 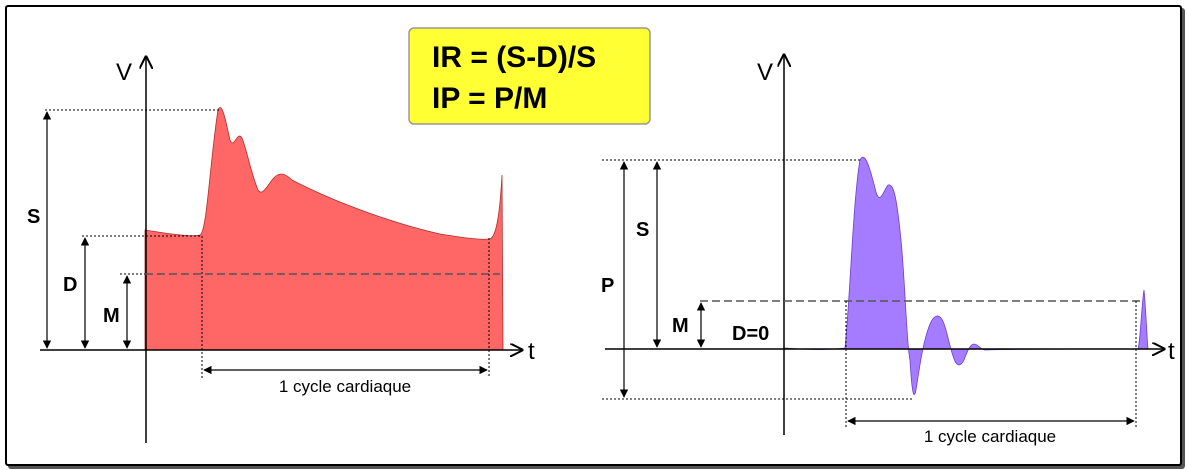 I want to click on left-m-label: M, so click(x=111, y=316).